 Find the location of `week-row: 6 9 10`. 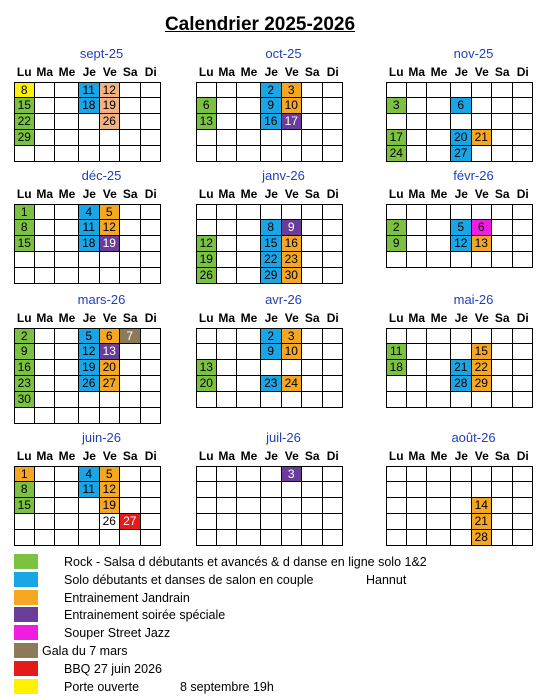

week-row: 6 9 10 is located at coordinates (283, 106).